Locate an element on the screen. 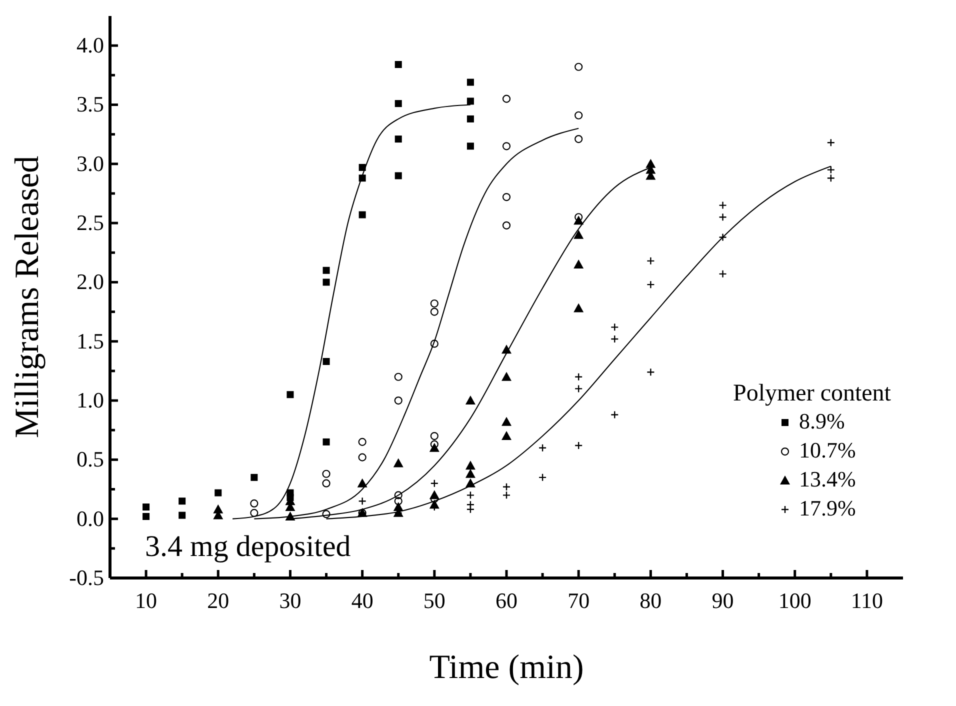 This screenshot has height=706, width=956. y-axis-title: Milligrams Released is located at coordinates (27, 297).